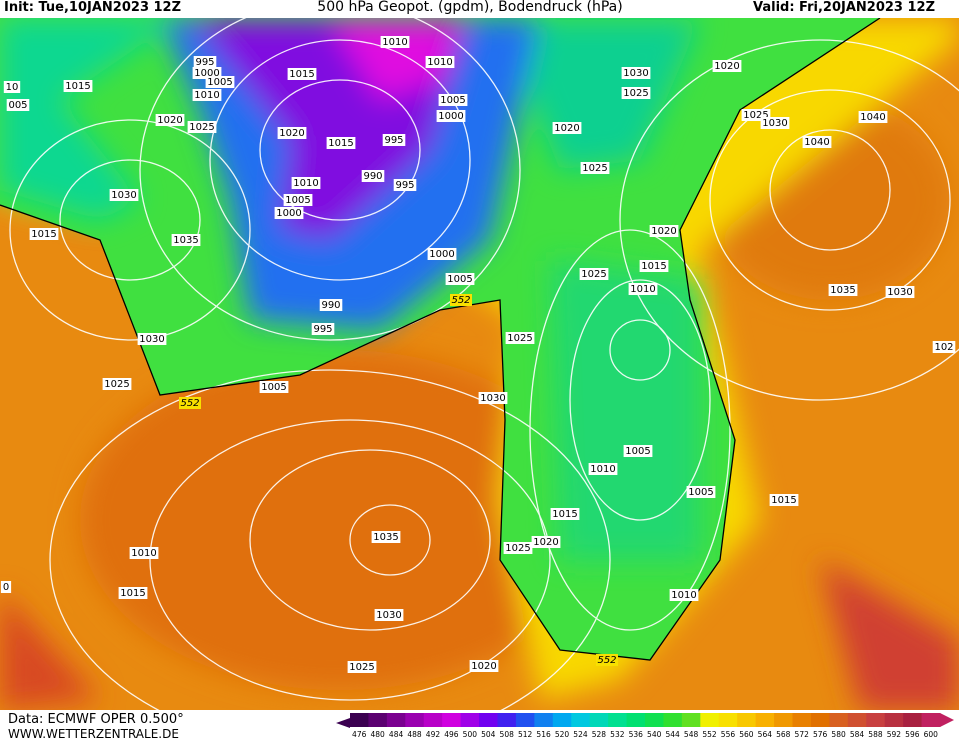 The width and height of the screenshot is (959, 741). What do you see at coordinates (414, 734) in the screenshot?
I see `colorbar-label: 488` at bounding box center [414, 734].